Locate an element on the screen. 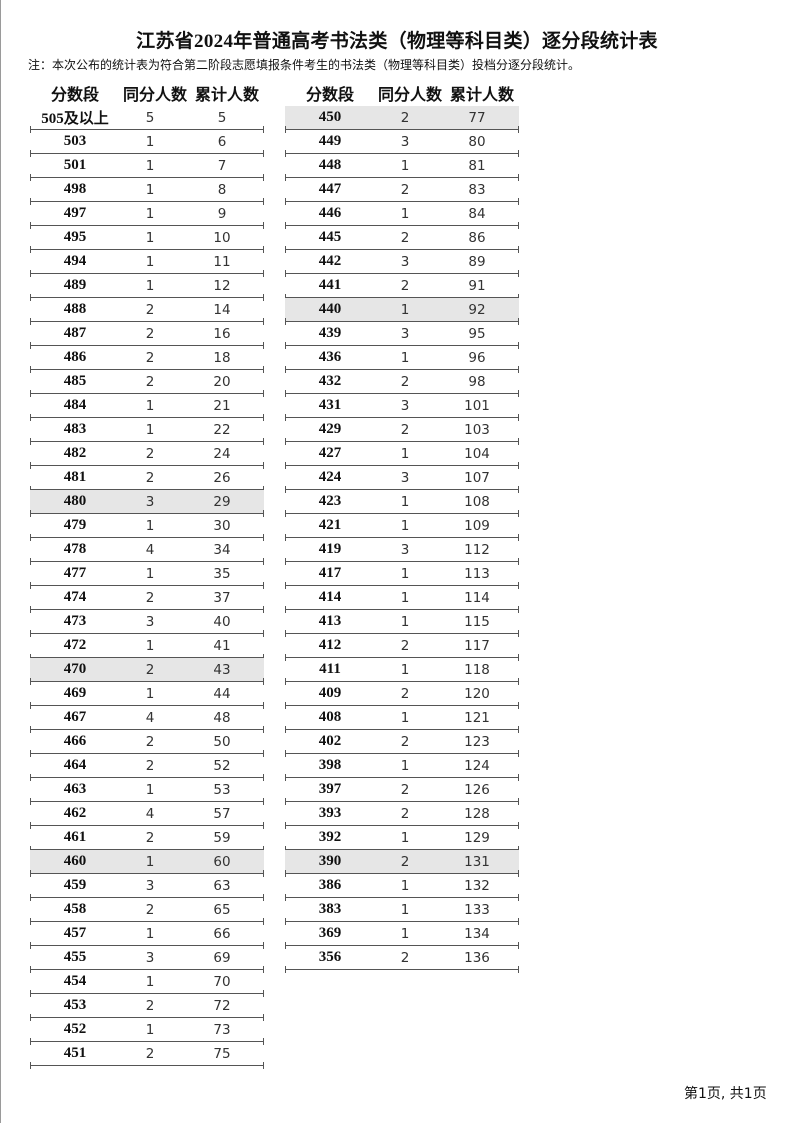  cumulative-cell: 20 is located at coordinates (222, 381).